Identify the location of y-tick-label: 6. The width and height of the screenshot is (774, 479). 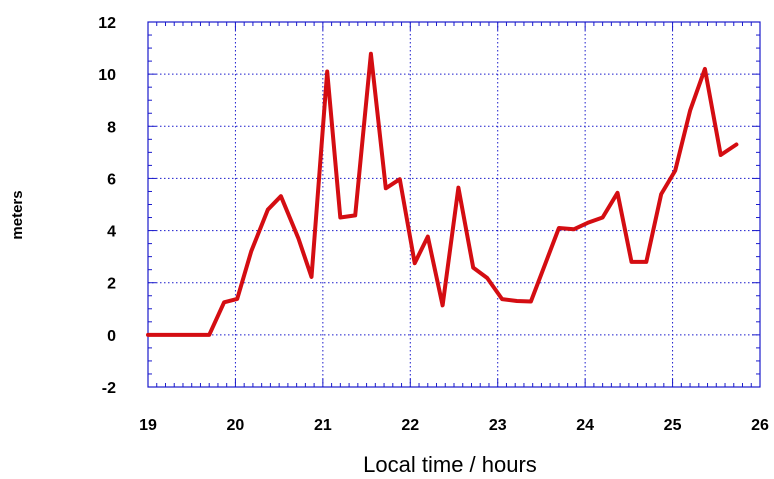
(111, 179).